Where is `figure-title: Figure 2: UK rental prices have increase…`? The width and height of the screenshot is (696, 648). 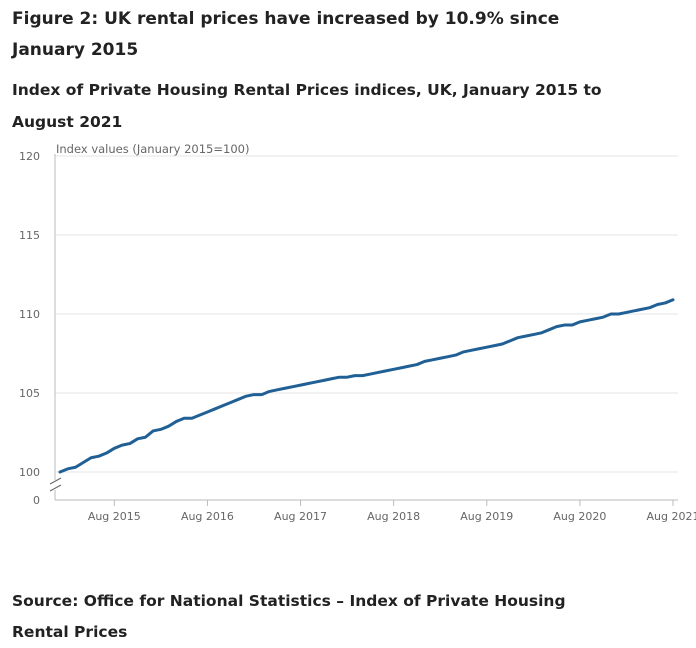
figure-title: Figure 2: UK rental prices have increase… is located at coordinates (286, 34).